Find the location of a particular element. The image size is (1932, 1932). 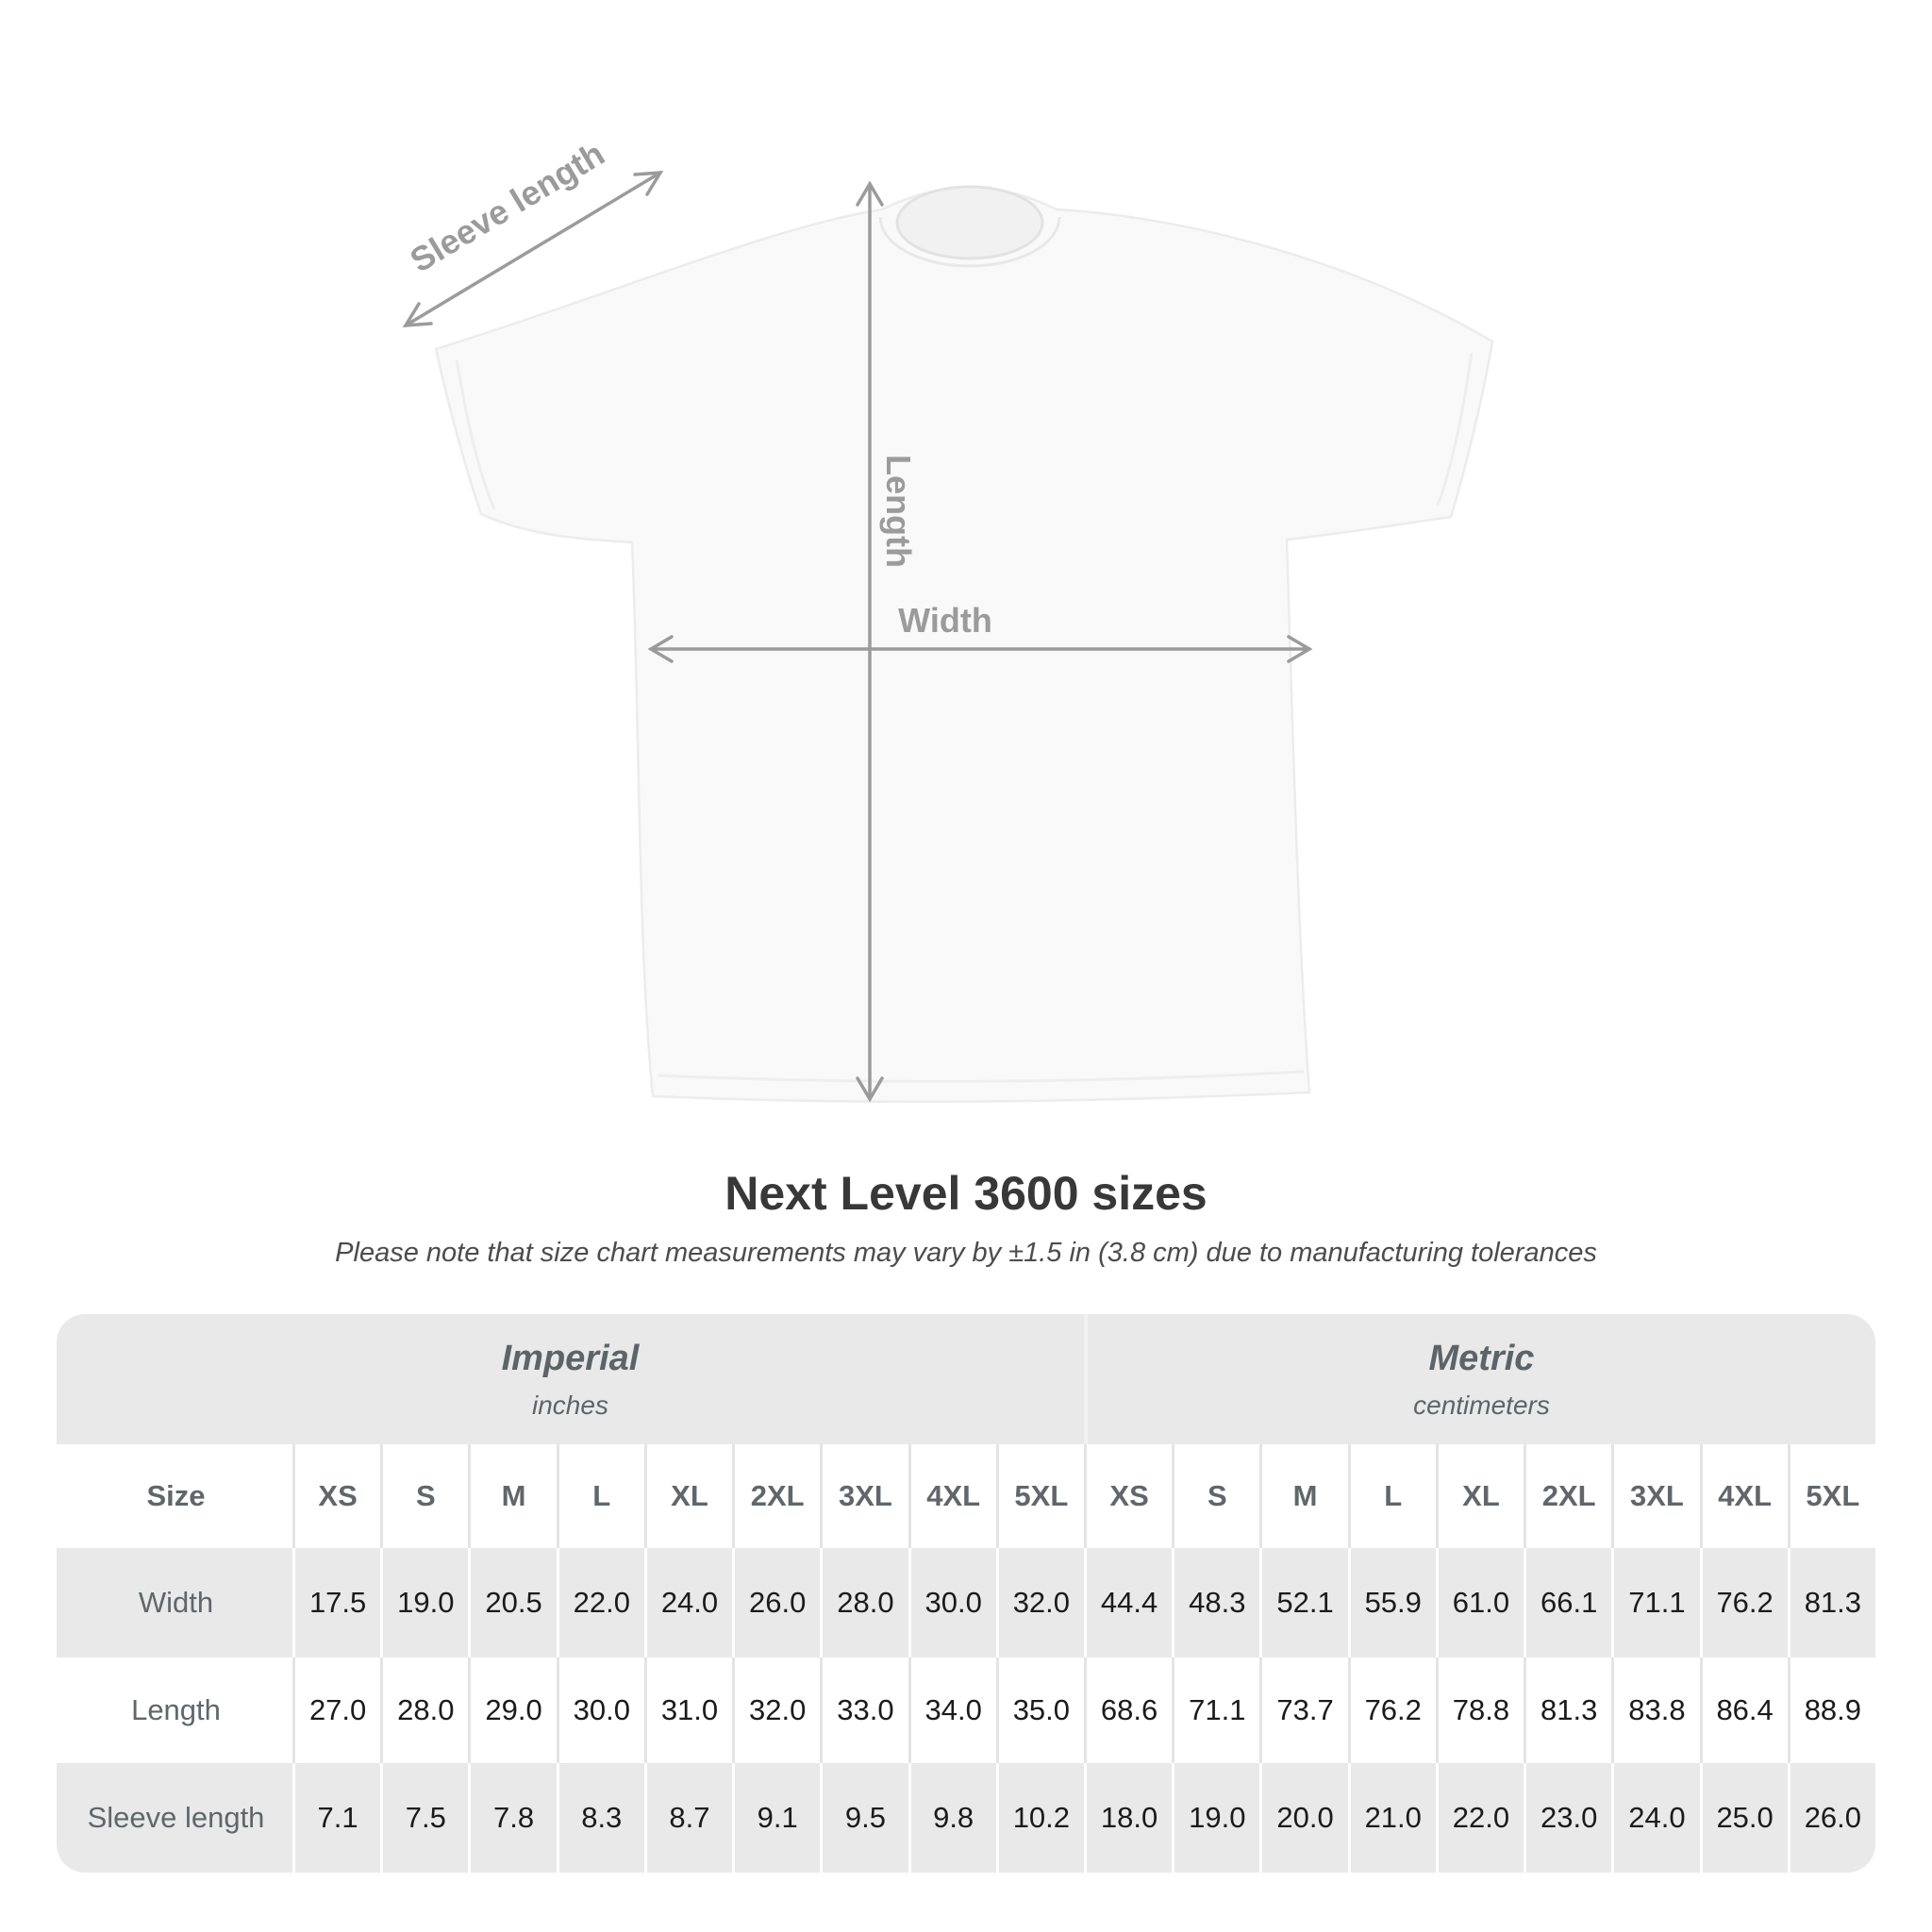

sleeve-length-label: Sleeve length is located at coordinates (507, 207).